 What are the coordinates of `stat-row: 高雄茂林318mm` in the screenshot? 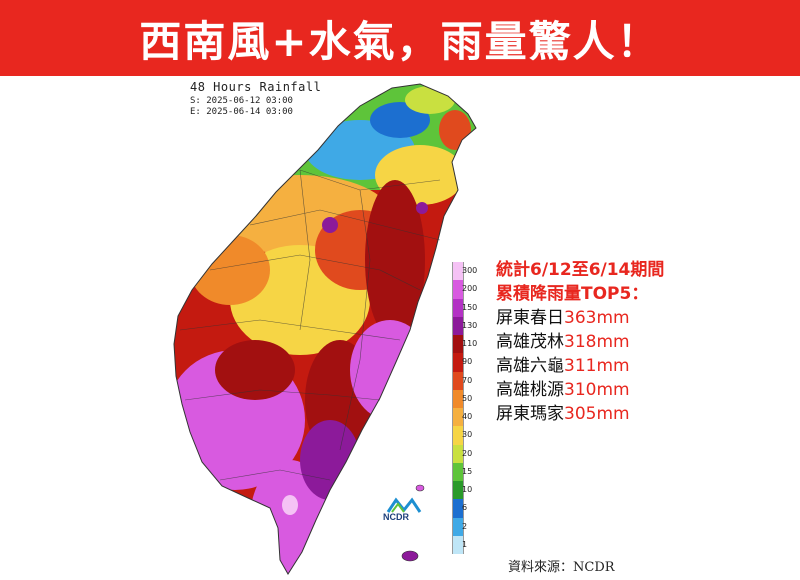 It's located at (631, 342).